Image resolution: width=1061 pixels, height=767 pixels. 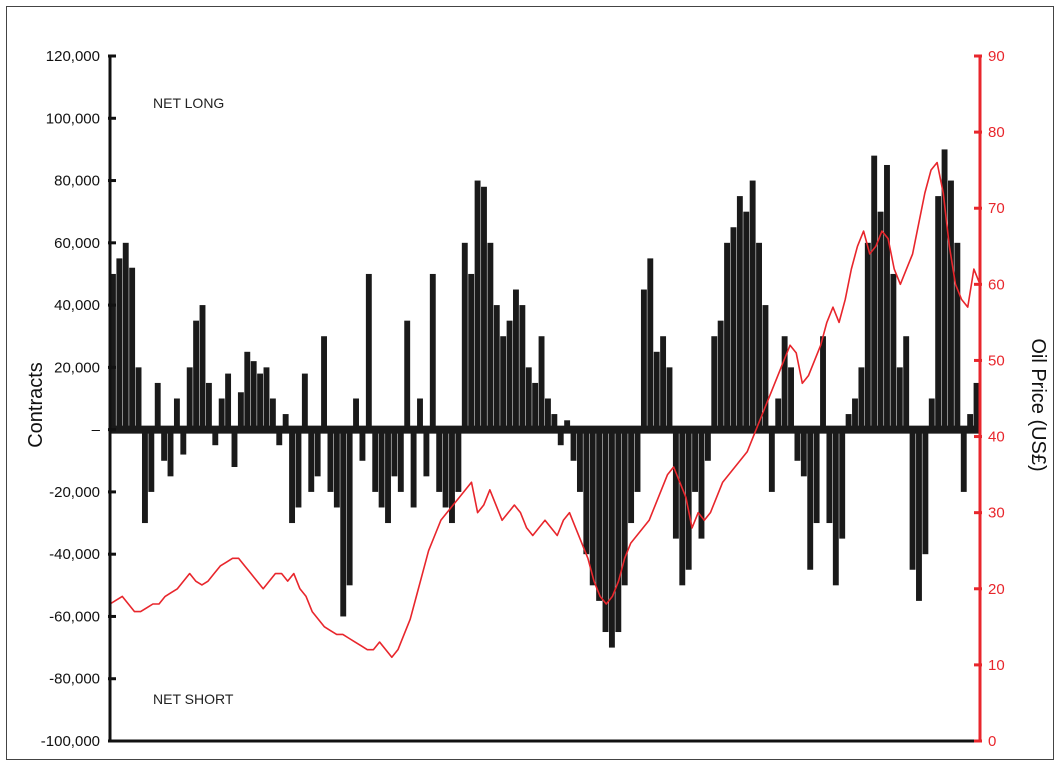 I want to click on net-long-label: NET LONG, so click(x=188, y=103).